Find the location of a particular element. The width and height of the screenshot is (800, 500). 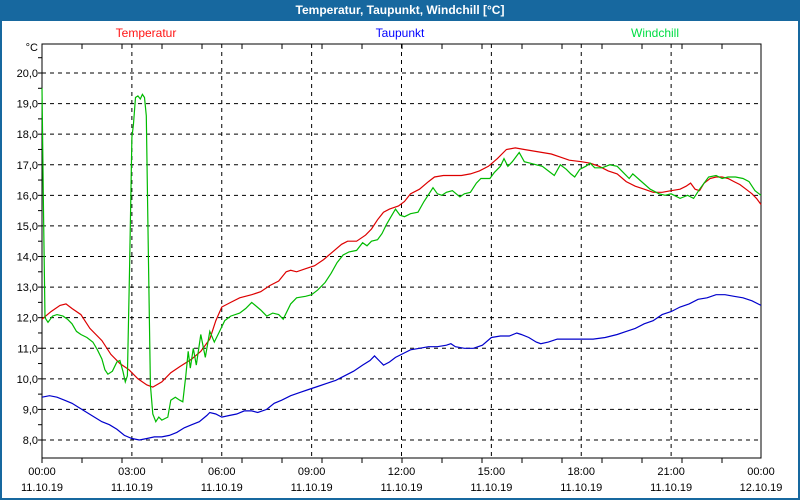

x-axis-time-label: 21:00 is located at coordinates (671, 472).